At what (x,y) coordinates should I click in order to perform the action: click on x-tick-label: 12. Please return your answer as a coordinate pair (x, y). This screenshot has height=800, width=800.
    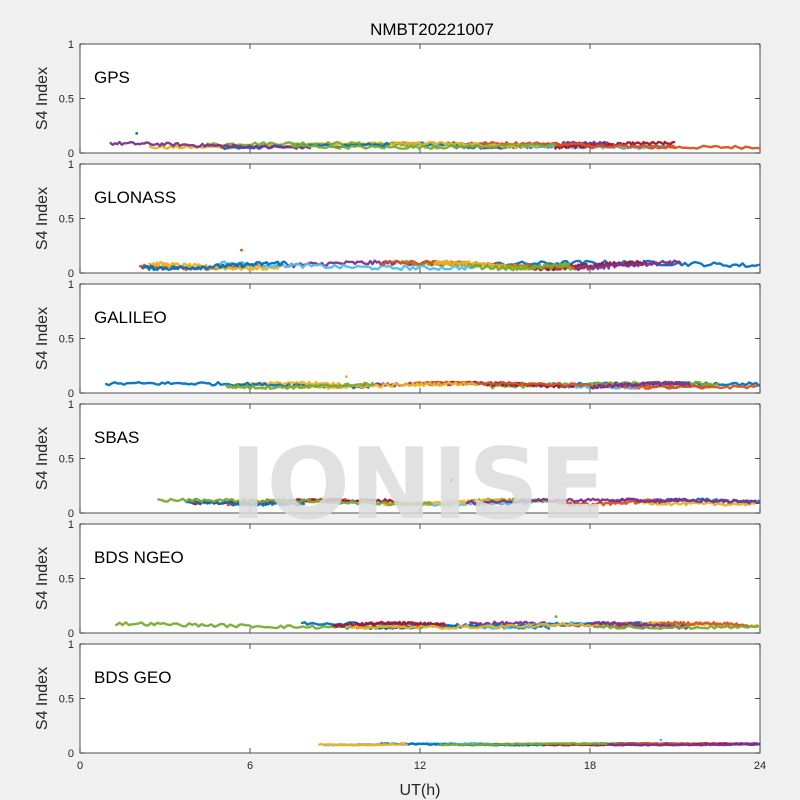
    Looking at the image, I should click on (420, 766).